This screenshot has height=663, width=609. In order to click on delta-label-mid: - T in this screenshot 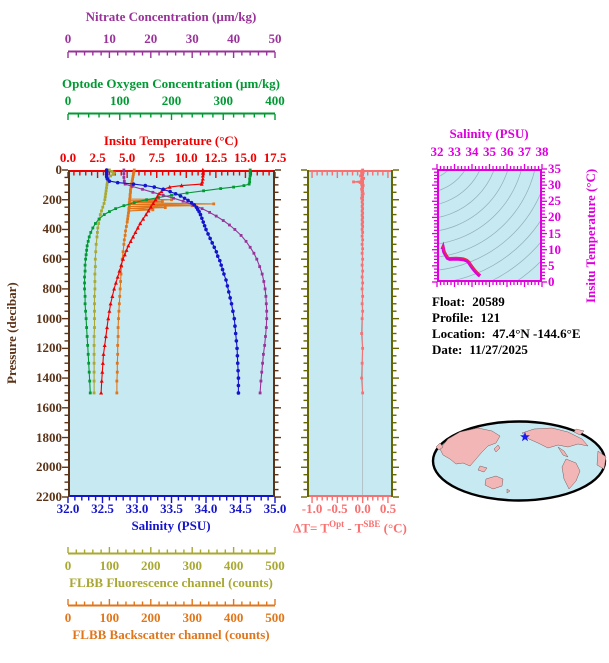, I will do `click(354, 528)`.